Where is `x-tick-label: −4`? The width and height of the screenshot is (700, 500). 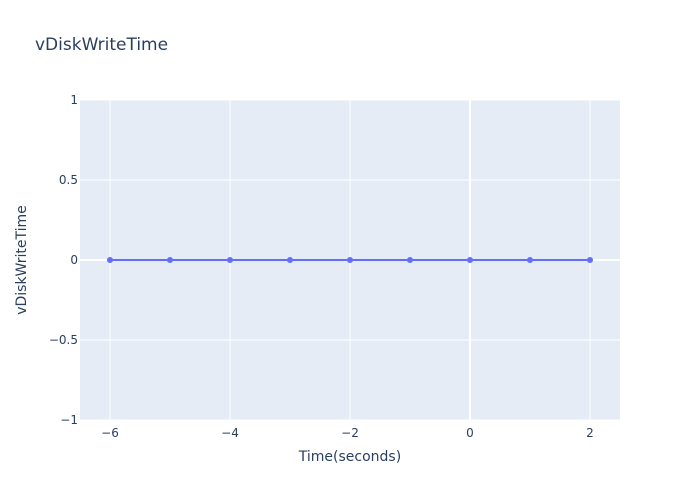
x-tick-label: −4 is located at coordinates (230, 433).